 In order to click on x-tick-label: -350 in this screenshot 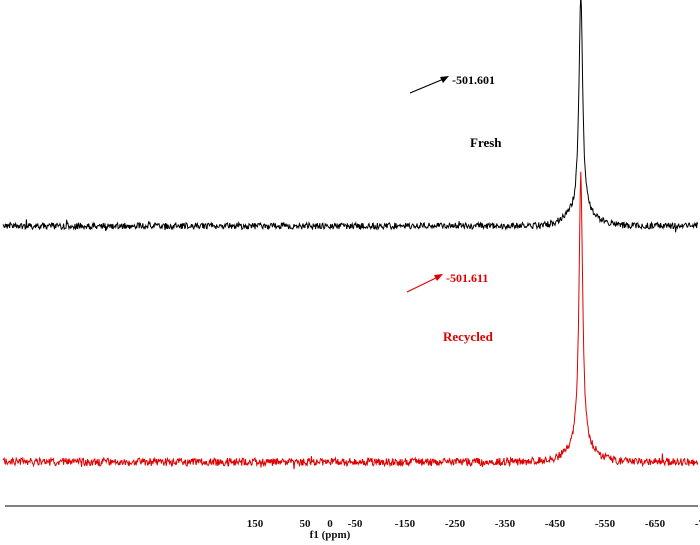, I will do `click(505, 524)`.